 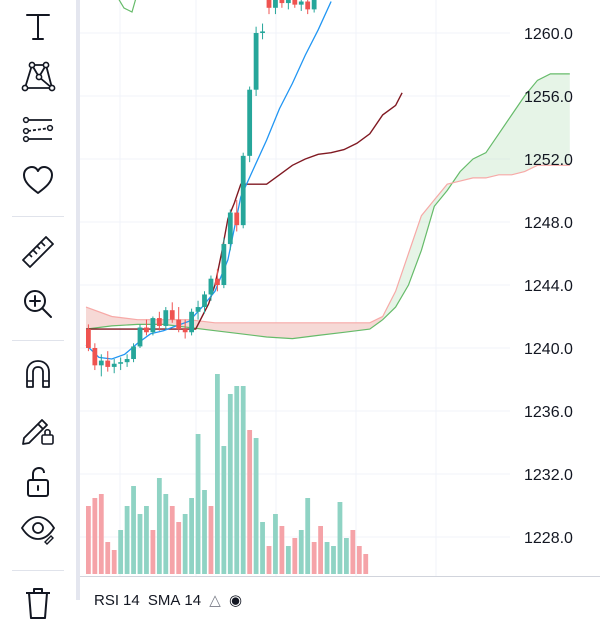 What do you see at coordinates (107, 600) in the screenshot?
I see `rsi-name: RSI` at bounding box center [107, 600].